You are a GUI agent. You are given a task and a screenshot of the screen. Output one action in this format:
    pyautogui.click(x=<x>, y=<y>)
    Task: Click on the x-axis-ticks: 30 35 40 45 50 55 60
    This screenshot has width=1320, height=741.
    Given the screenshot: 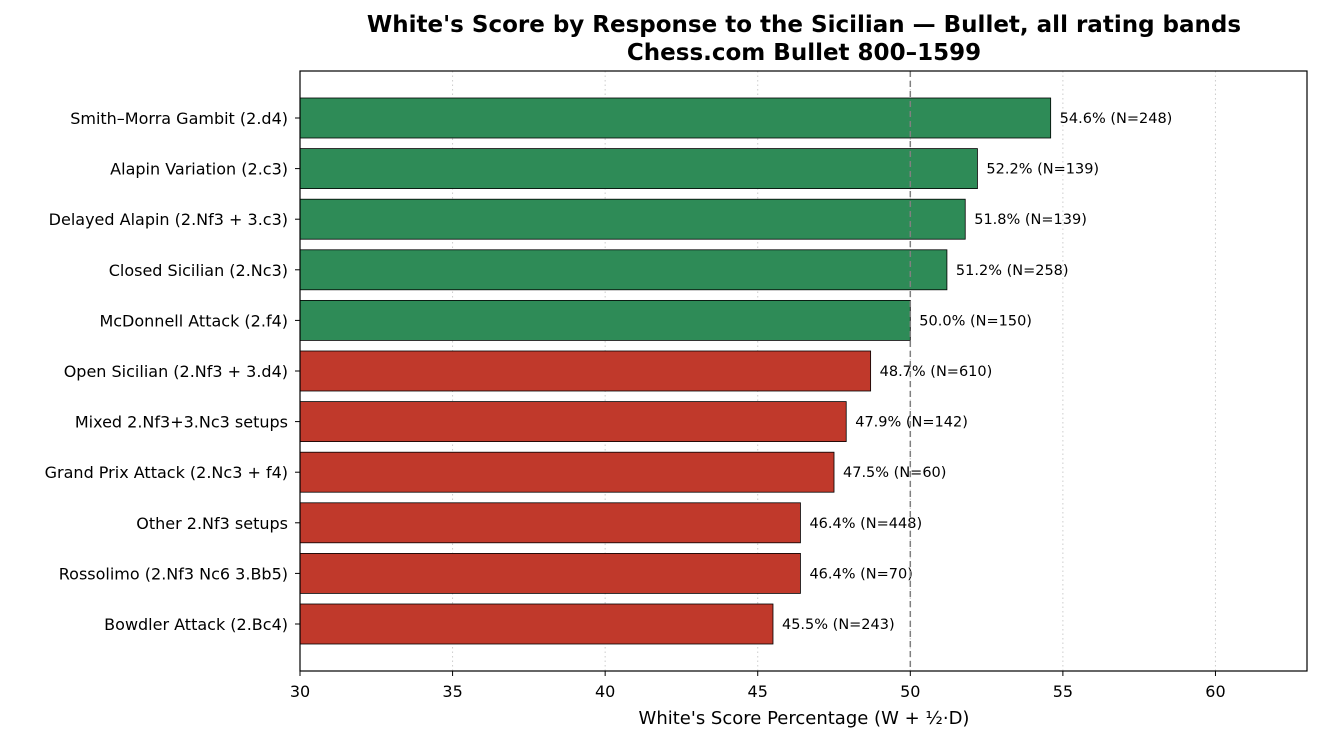 What is the action you would take?
    pyautogui.click(x=758, y=686)
    